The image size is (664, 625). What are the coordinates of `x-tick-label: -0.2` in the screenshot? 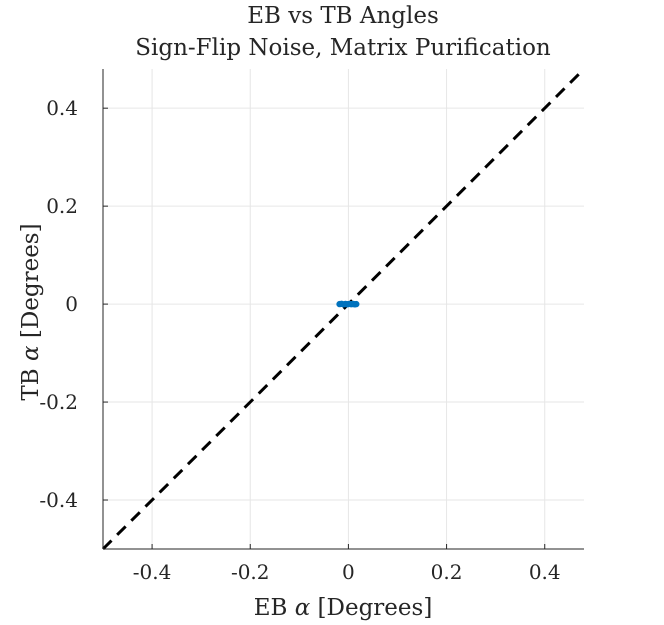 It's located at (250, 572).